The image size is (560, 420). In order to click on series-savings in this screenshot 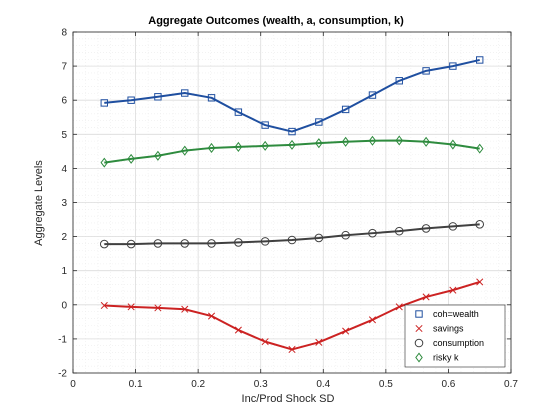, I will do `click(292, 316)`.